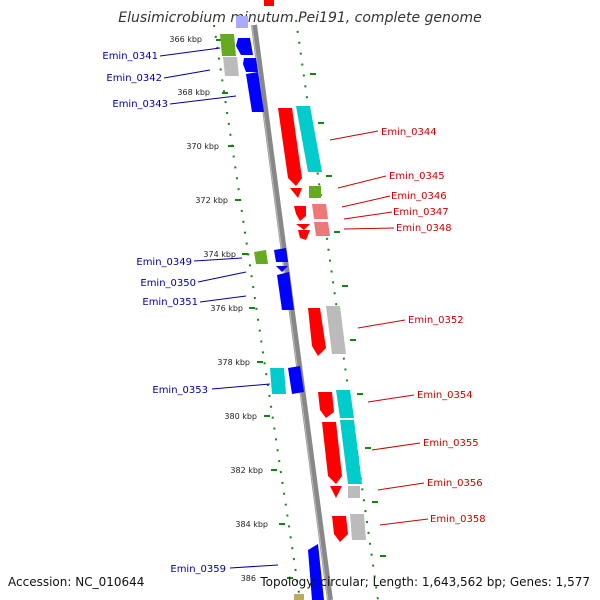 Image resolution: width=600 pixels, height=600 pixels. What do you see at coordinates (130, 56) in the screenshot?
I see `gene-label: Emin_0341` at bounding box center [130, 56].